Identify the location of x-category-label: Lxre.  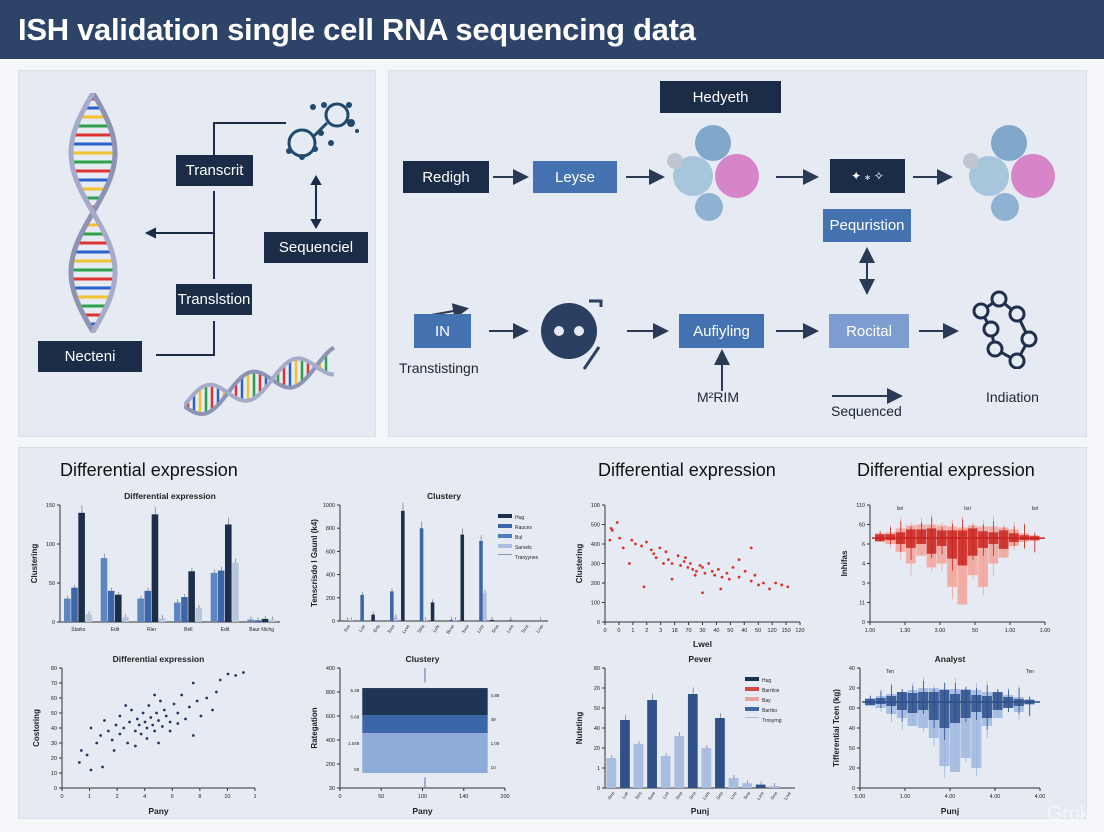
(480, 628).